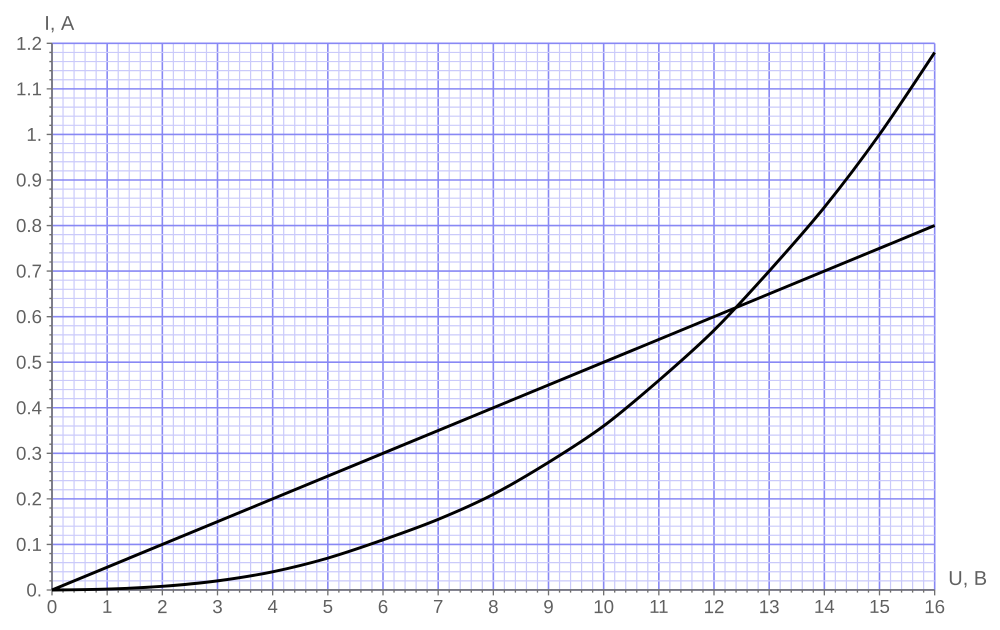  What do you see at coordinates (659, 606) in the screenshot?
I see `x-tick-label: 11` at bounding box center [659, 606].